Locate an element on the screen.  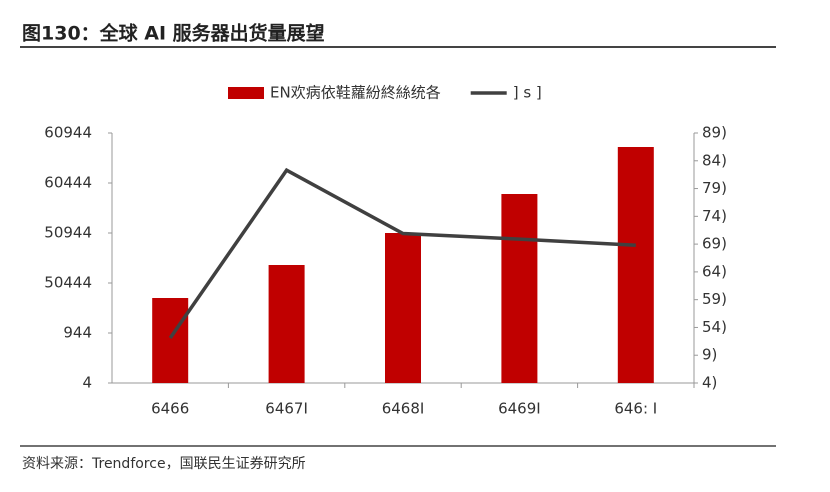
x-tick-label: 6468I is located at coordinates (403, 409).